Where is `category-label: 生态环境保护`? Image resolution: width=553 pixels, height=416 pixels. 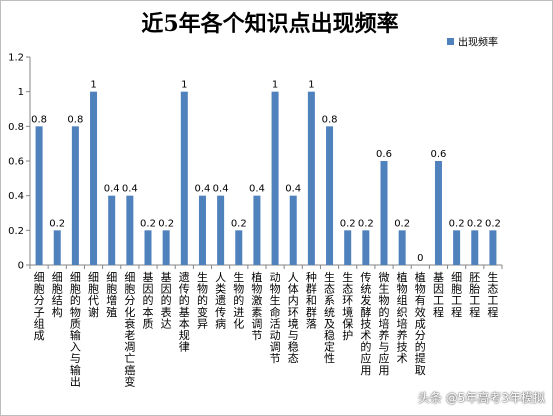
category-label: 生态环境保护 is located at coordinates (347, 306).